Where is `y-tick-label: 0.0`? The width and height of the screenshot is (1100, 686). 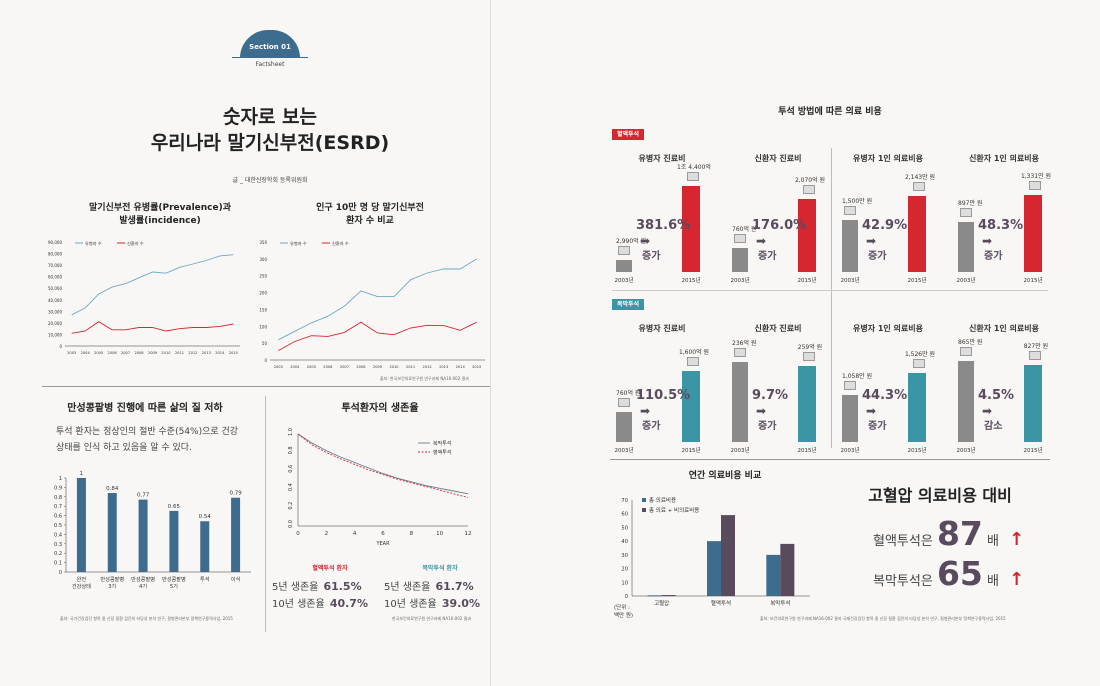 y-tick-label: 0.0 is located at coordinates (291, 524).